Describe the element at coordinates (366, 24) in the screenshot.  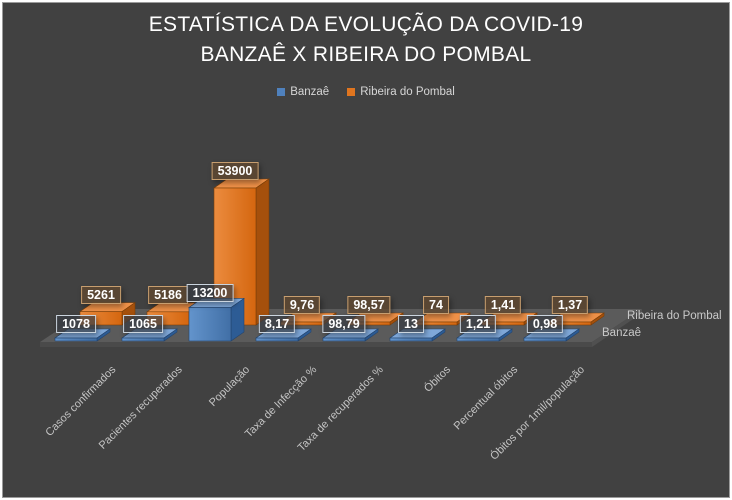
I see `chart-title-line1: ESTATÍSTICA DA EVOLUÇÃO DA COVID-19` at that location.